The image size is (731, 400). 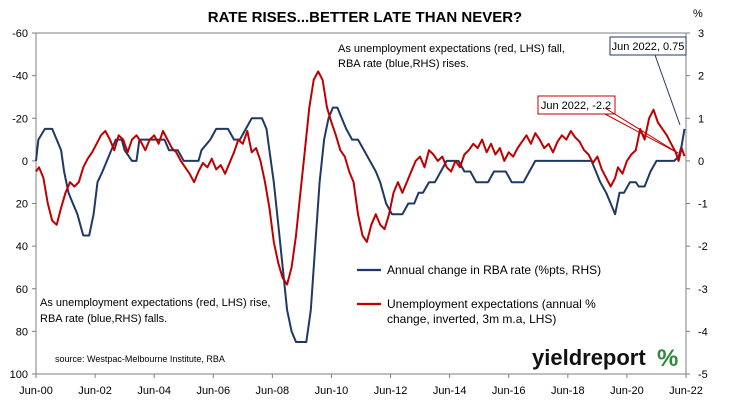 What do you see at coordinates (589, 357) in the screenshot?
I see `logo-wordmark: yieldreport` at bounding box center [589, 357].